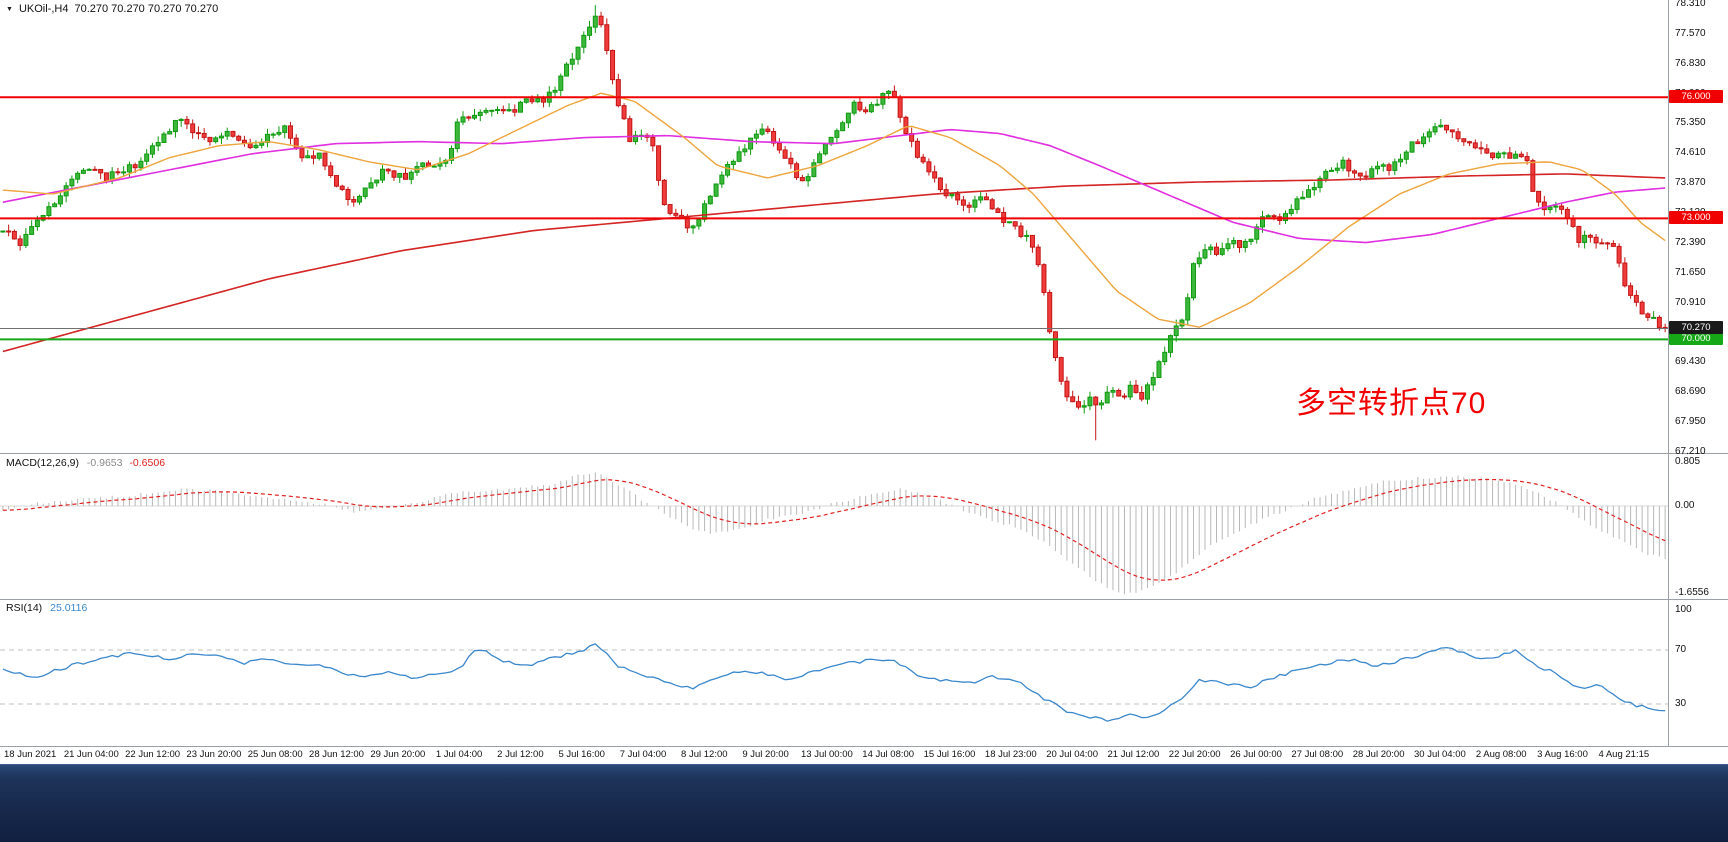  I want to click on support-70-tag: 70.000, so click(1696, 339).